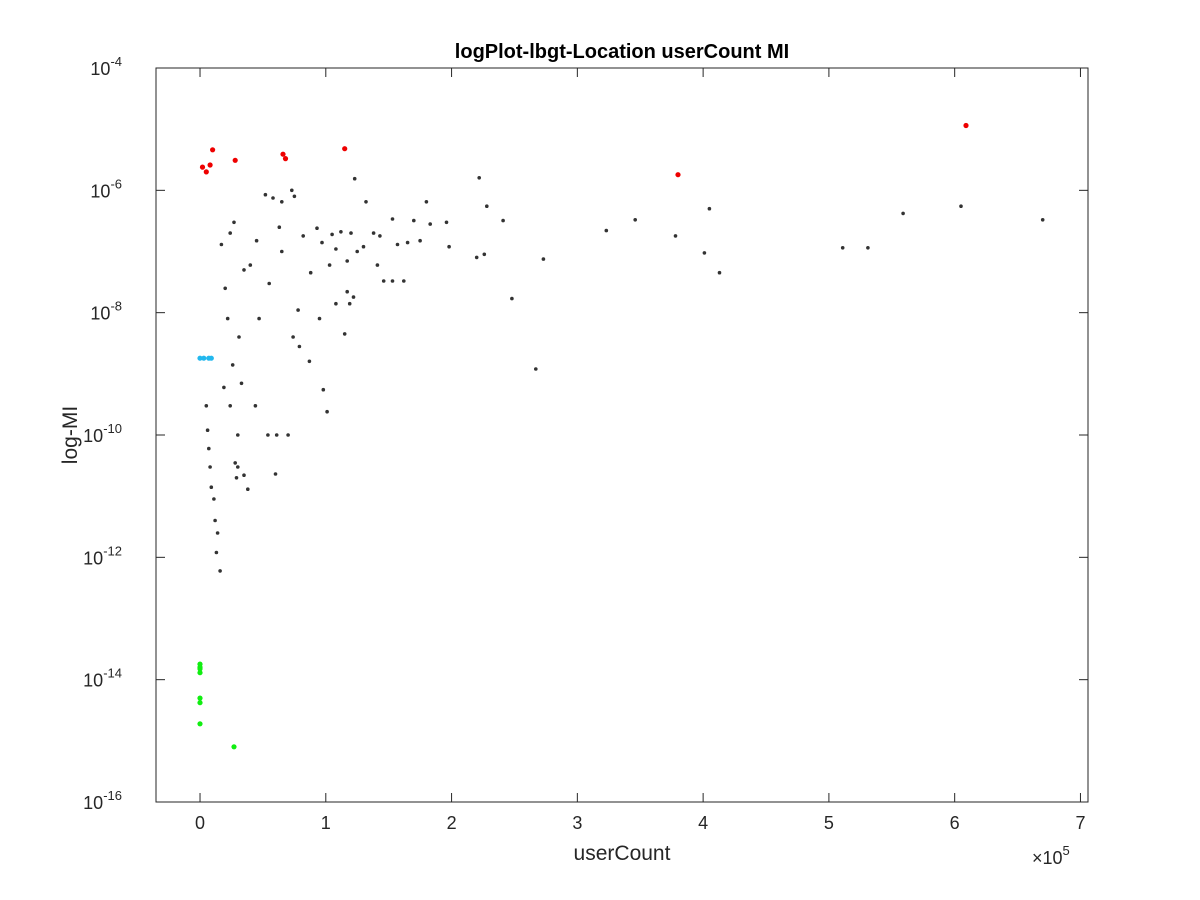 This screenshot has width=1200, height=900. I want to click on x-tick-label: 7, so click(1080, 823).